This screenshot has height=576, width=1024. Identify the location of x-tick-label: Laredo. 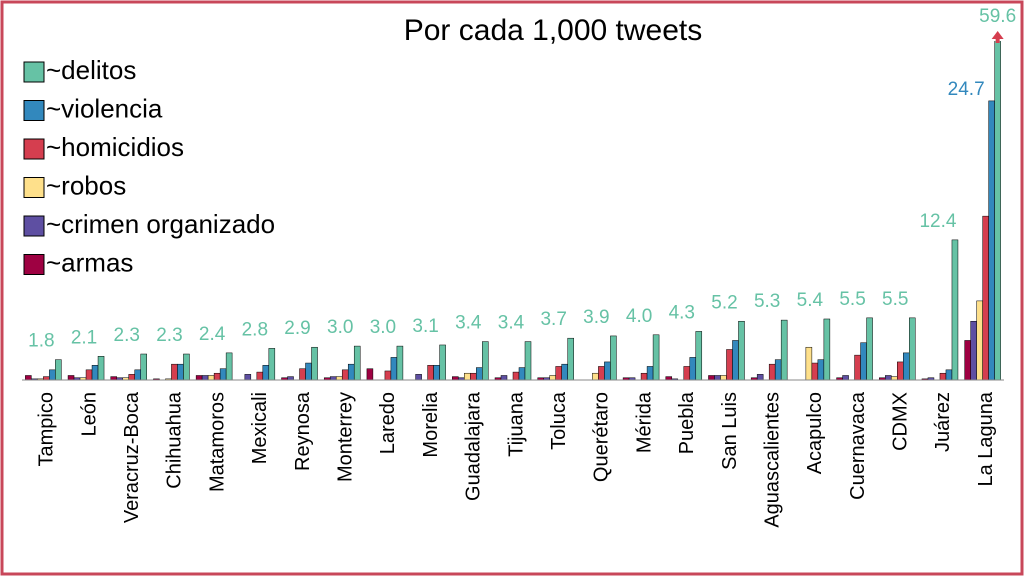
(388, 423).